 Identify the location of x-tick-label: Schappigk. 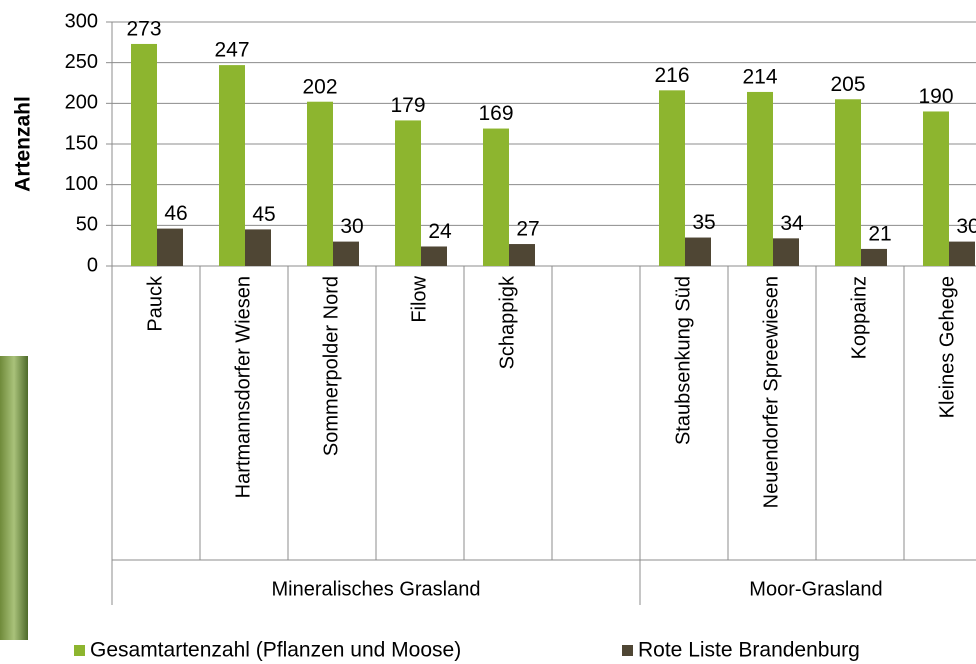
(507, 322).